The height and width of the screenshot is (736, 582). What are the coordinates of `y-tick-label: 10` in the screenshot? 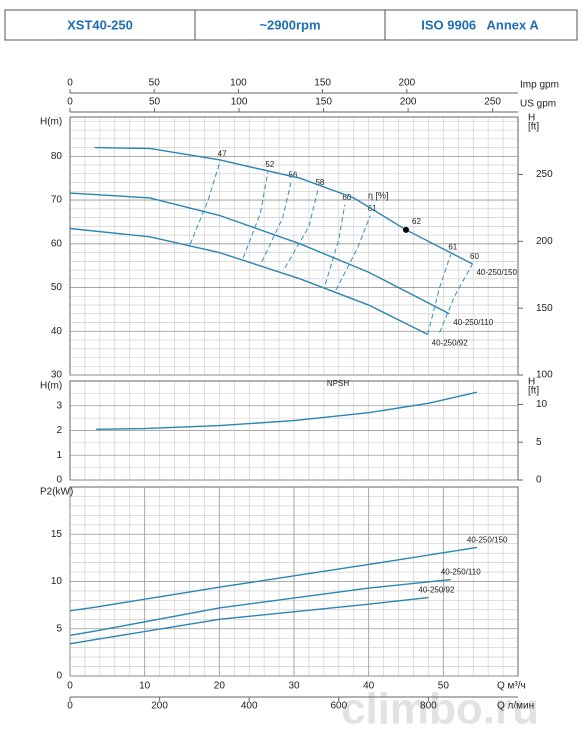 It's located at (57, 581).